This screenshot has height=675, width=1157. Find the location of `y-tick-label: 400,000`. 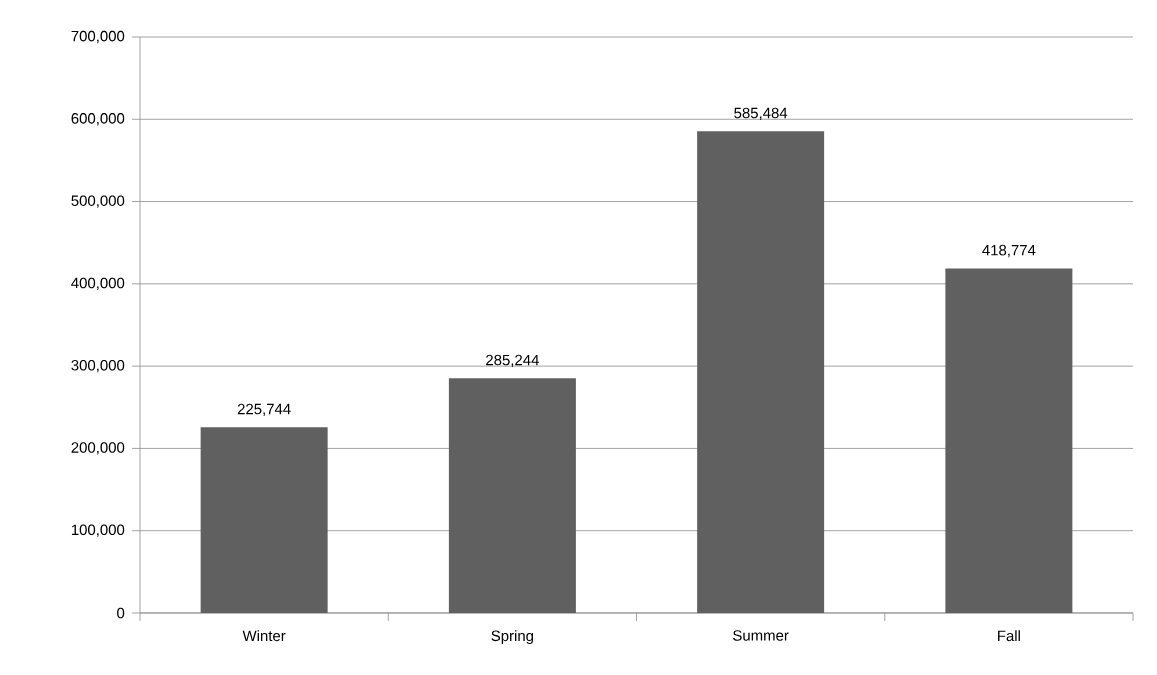

y-tick-label: 400,000 is located at coordinates (98, 284).